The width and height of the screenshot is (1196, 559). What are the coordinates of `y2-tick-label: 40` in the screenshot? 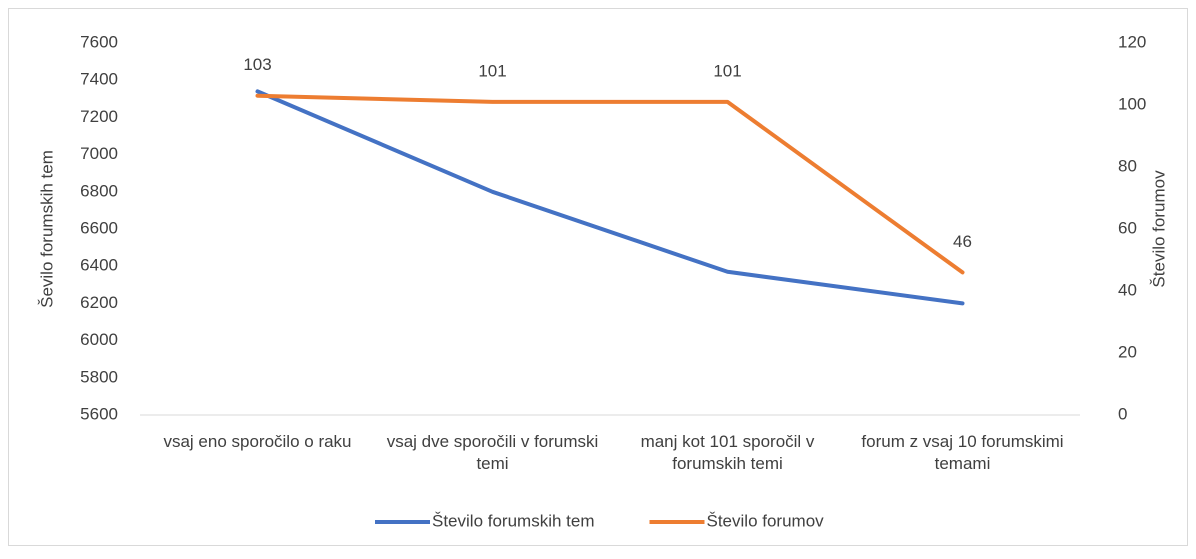 It's located at (1127, 289).